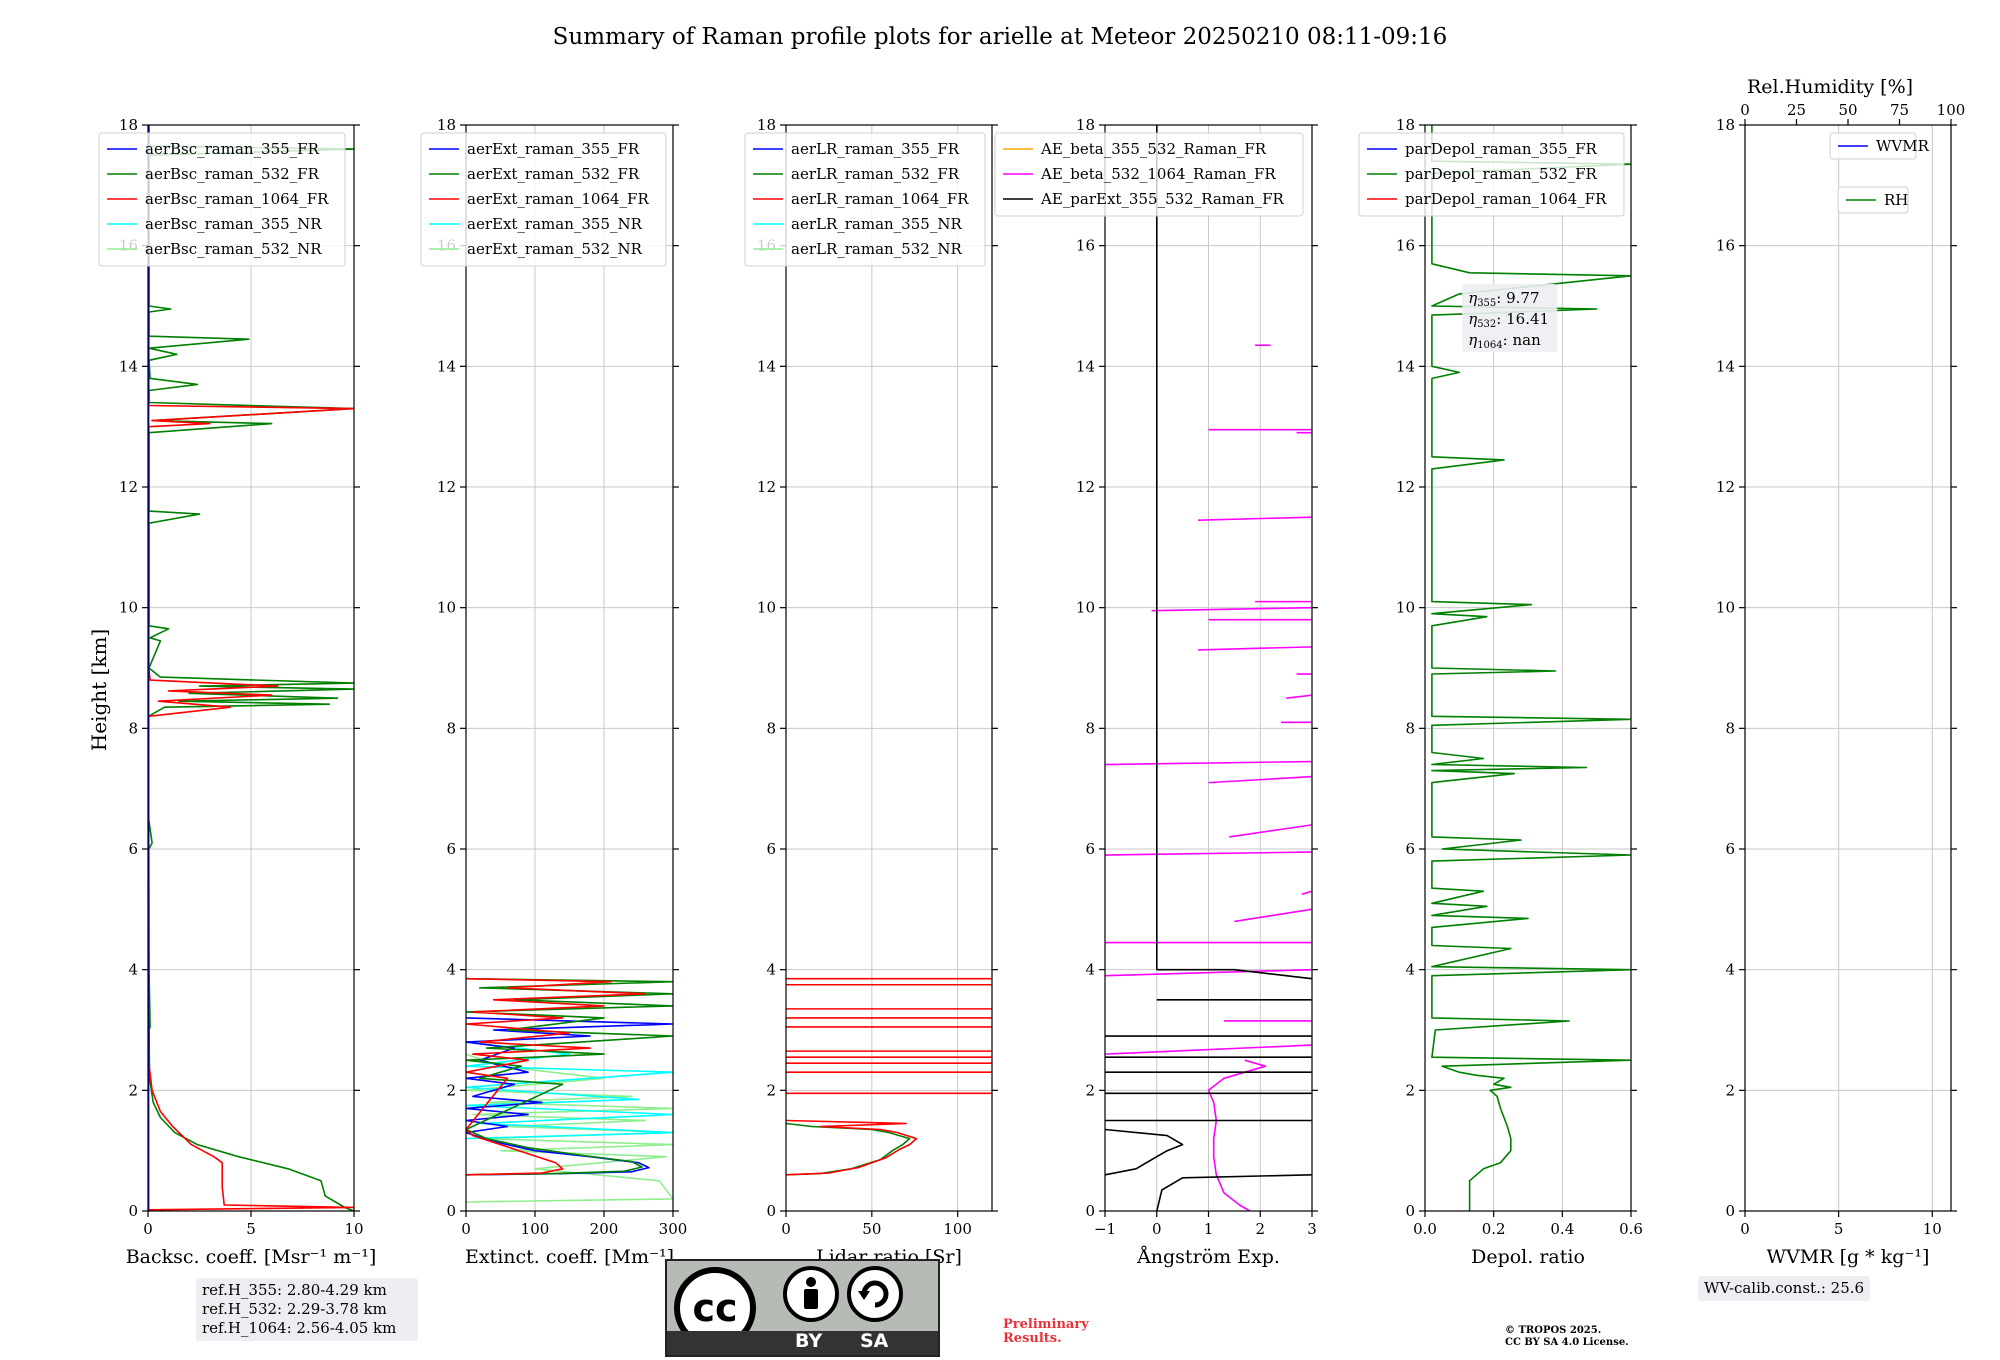  I want to click on ref-h-532: ref.H_532: 2.29-3.78 km, so click(294, 1309).